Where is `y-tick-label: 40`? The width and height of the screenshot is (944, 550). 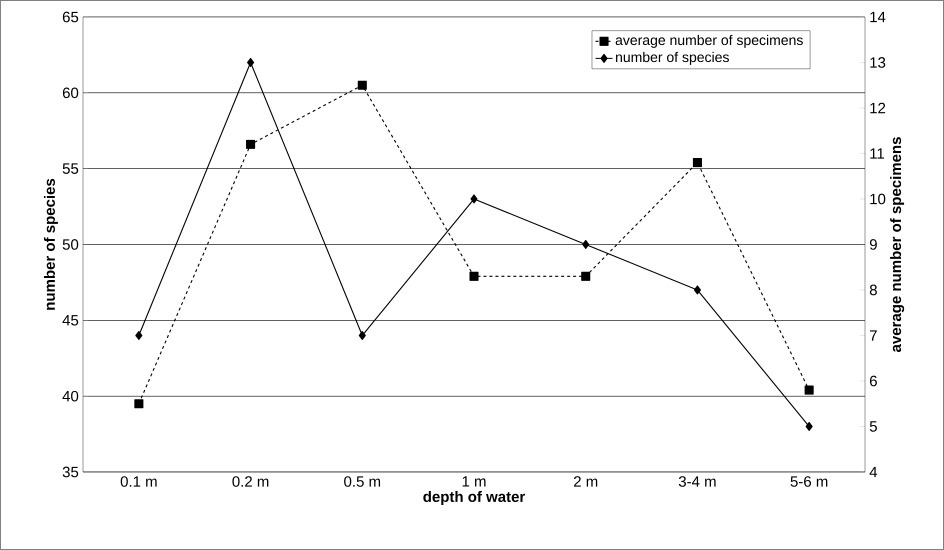 y-tick-label: 40 is located at coordinates (70, 396).